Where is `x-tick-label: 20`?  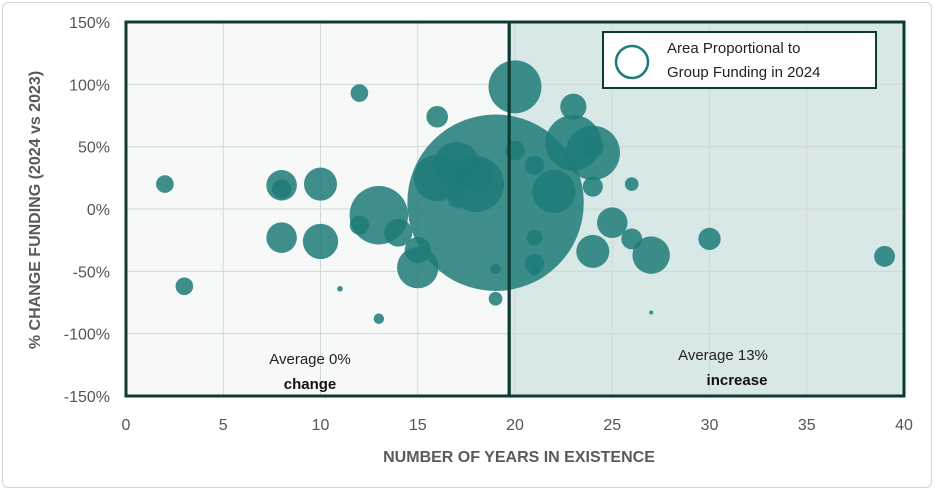
x-tick-label: 20 is located at coordinates (515, 425).